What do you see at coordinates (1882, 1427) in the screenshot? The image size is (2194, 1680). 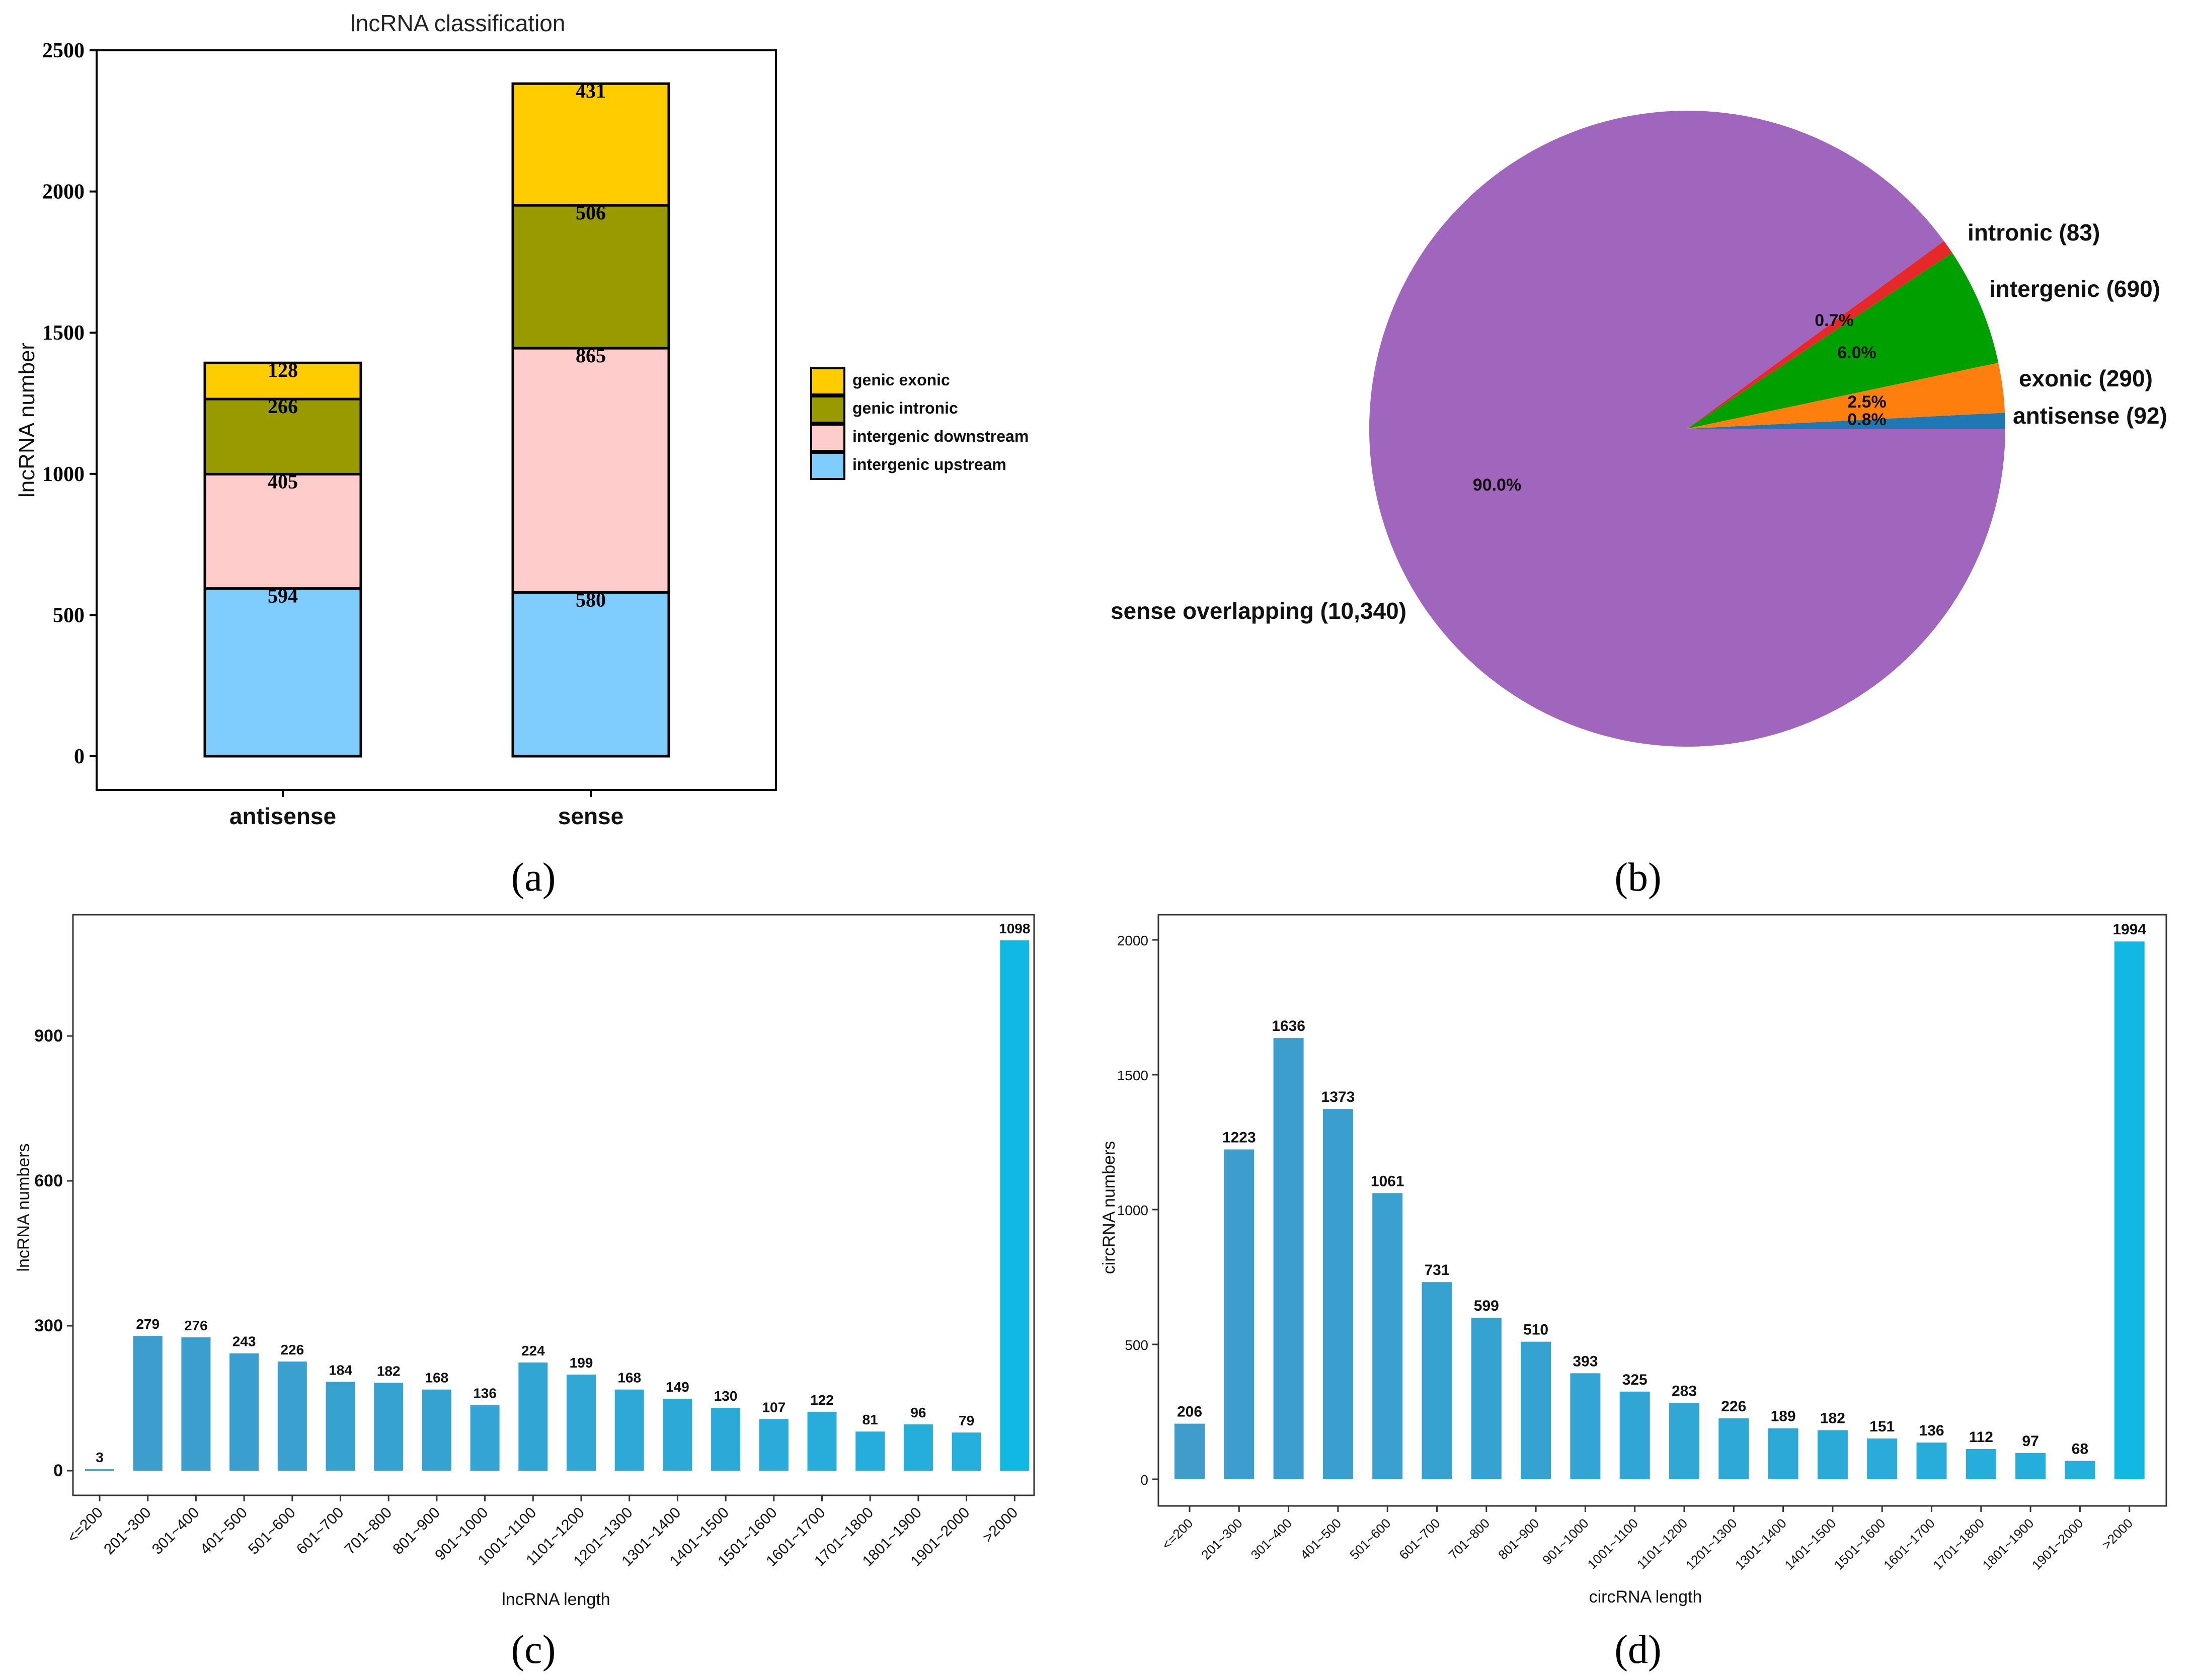 I see `data-label-1501-1600: 151` at bounding box center [1882, 1427].